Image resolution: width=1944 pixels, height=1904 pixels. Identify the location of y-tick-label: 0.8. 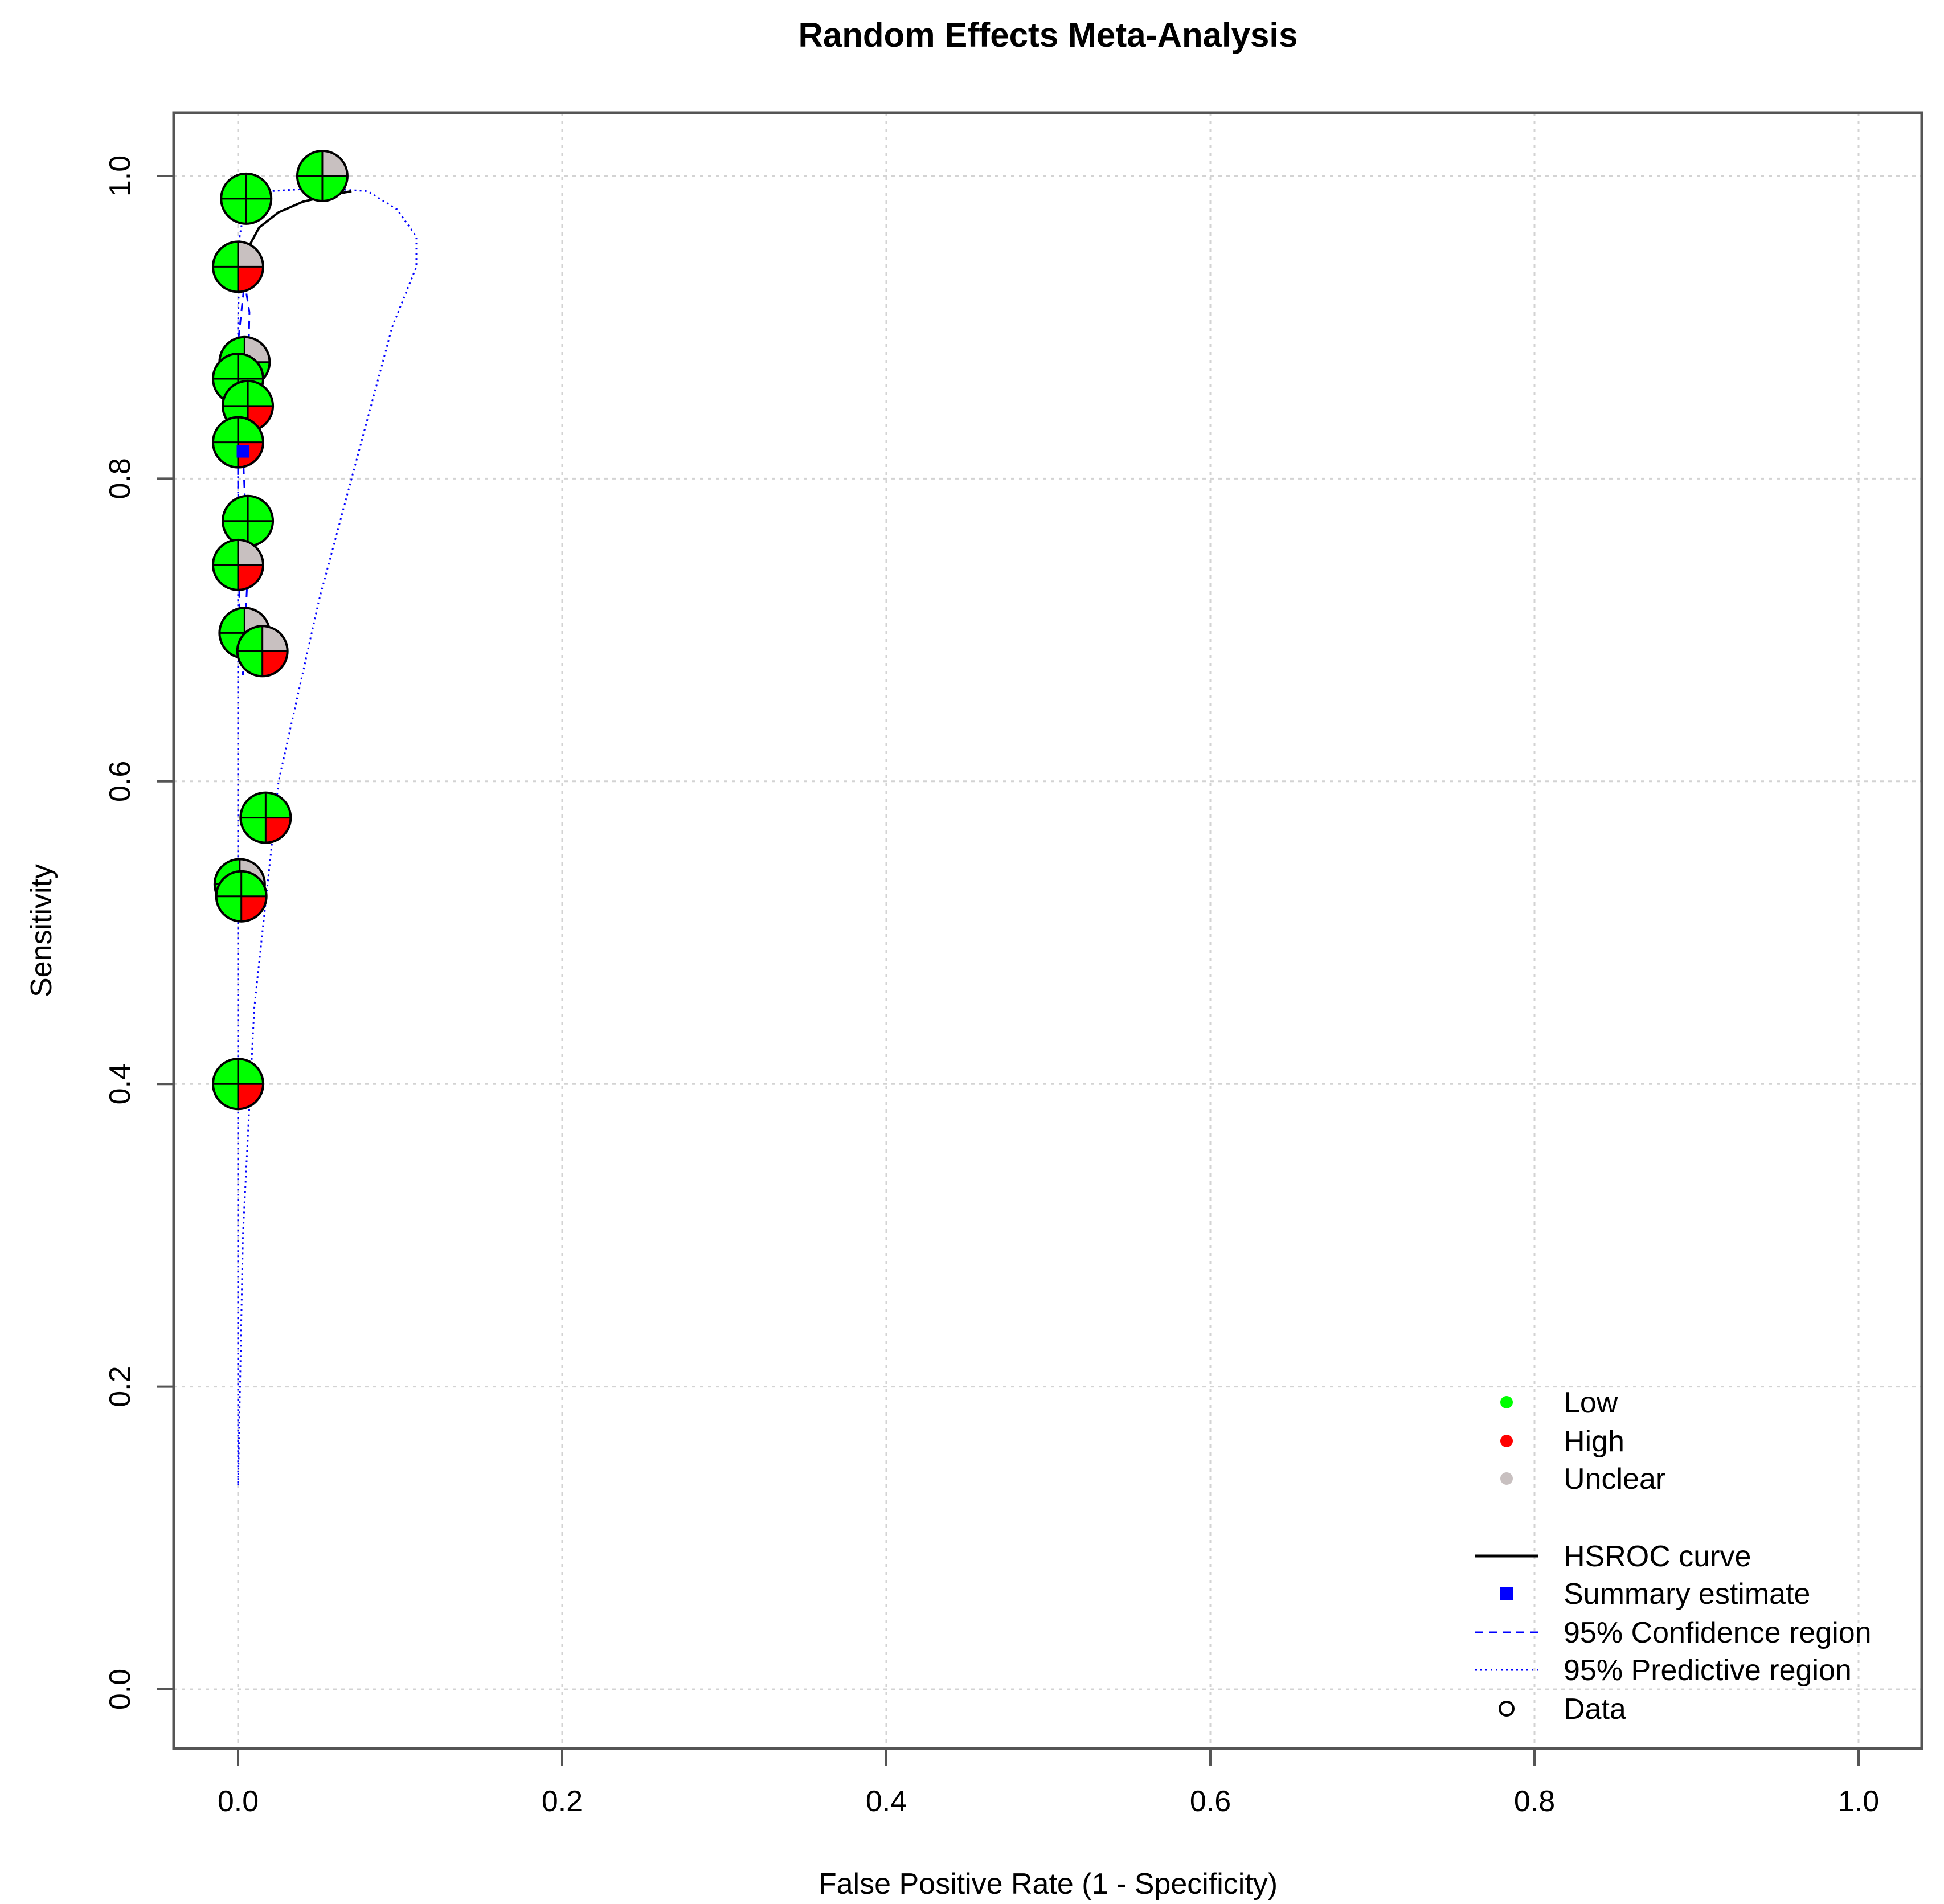
(120, 478).